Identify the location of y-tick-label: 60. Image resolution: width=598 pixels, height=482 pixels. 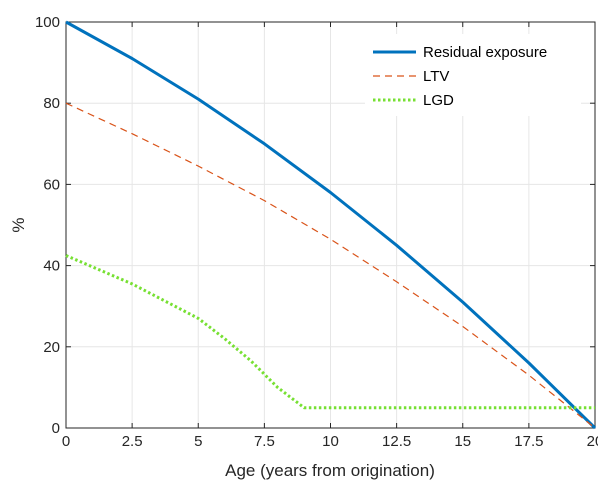
(51, 184).